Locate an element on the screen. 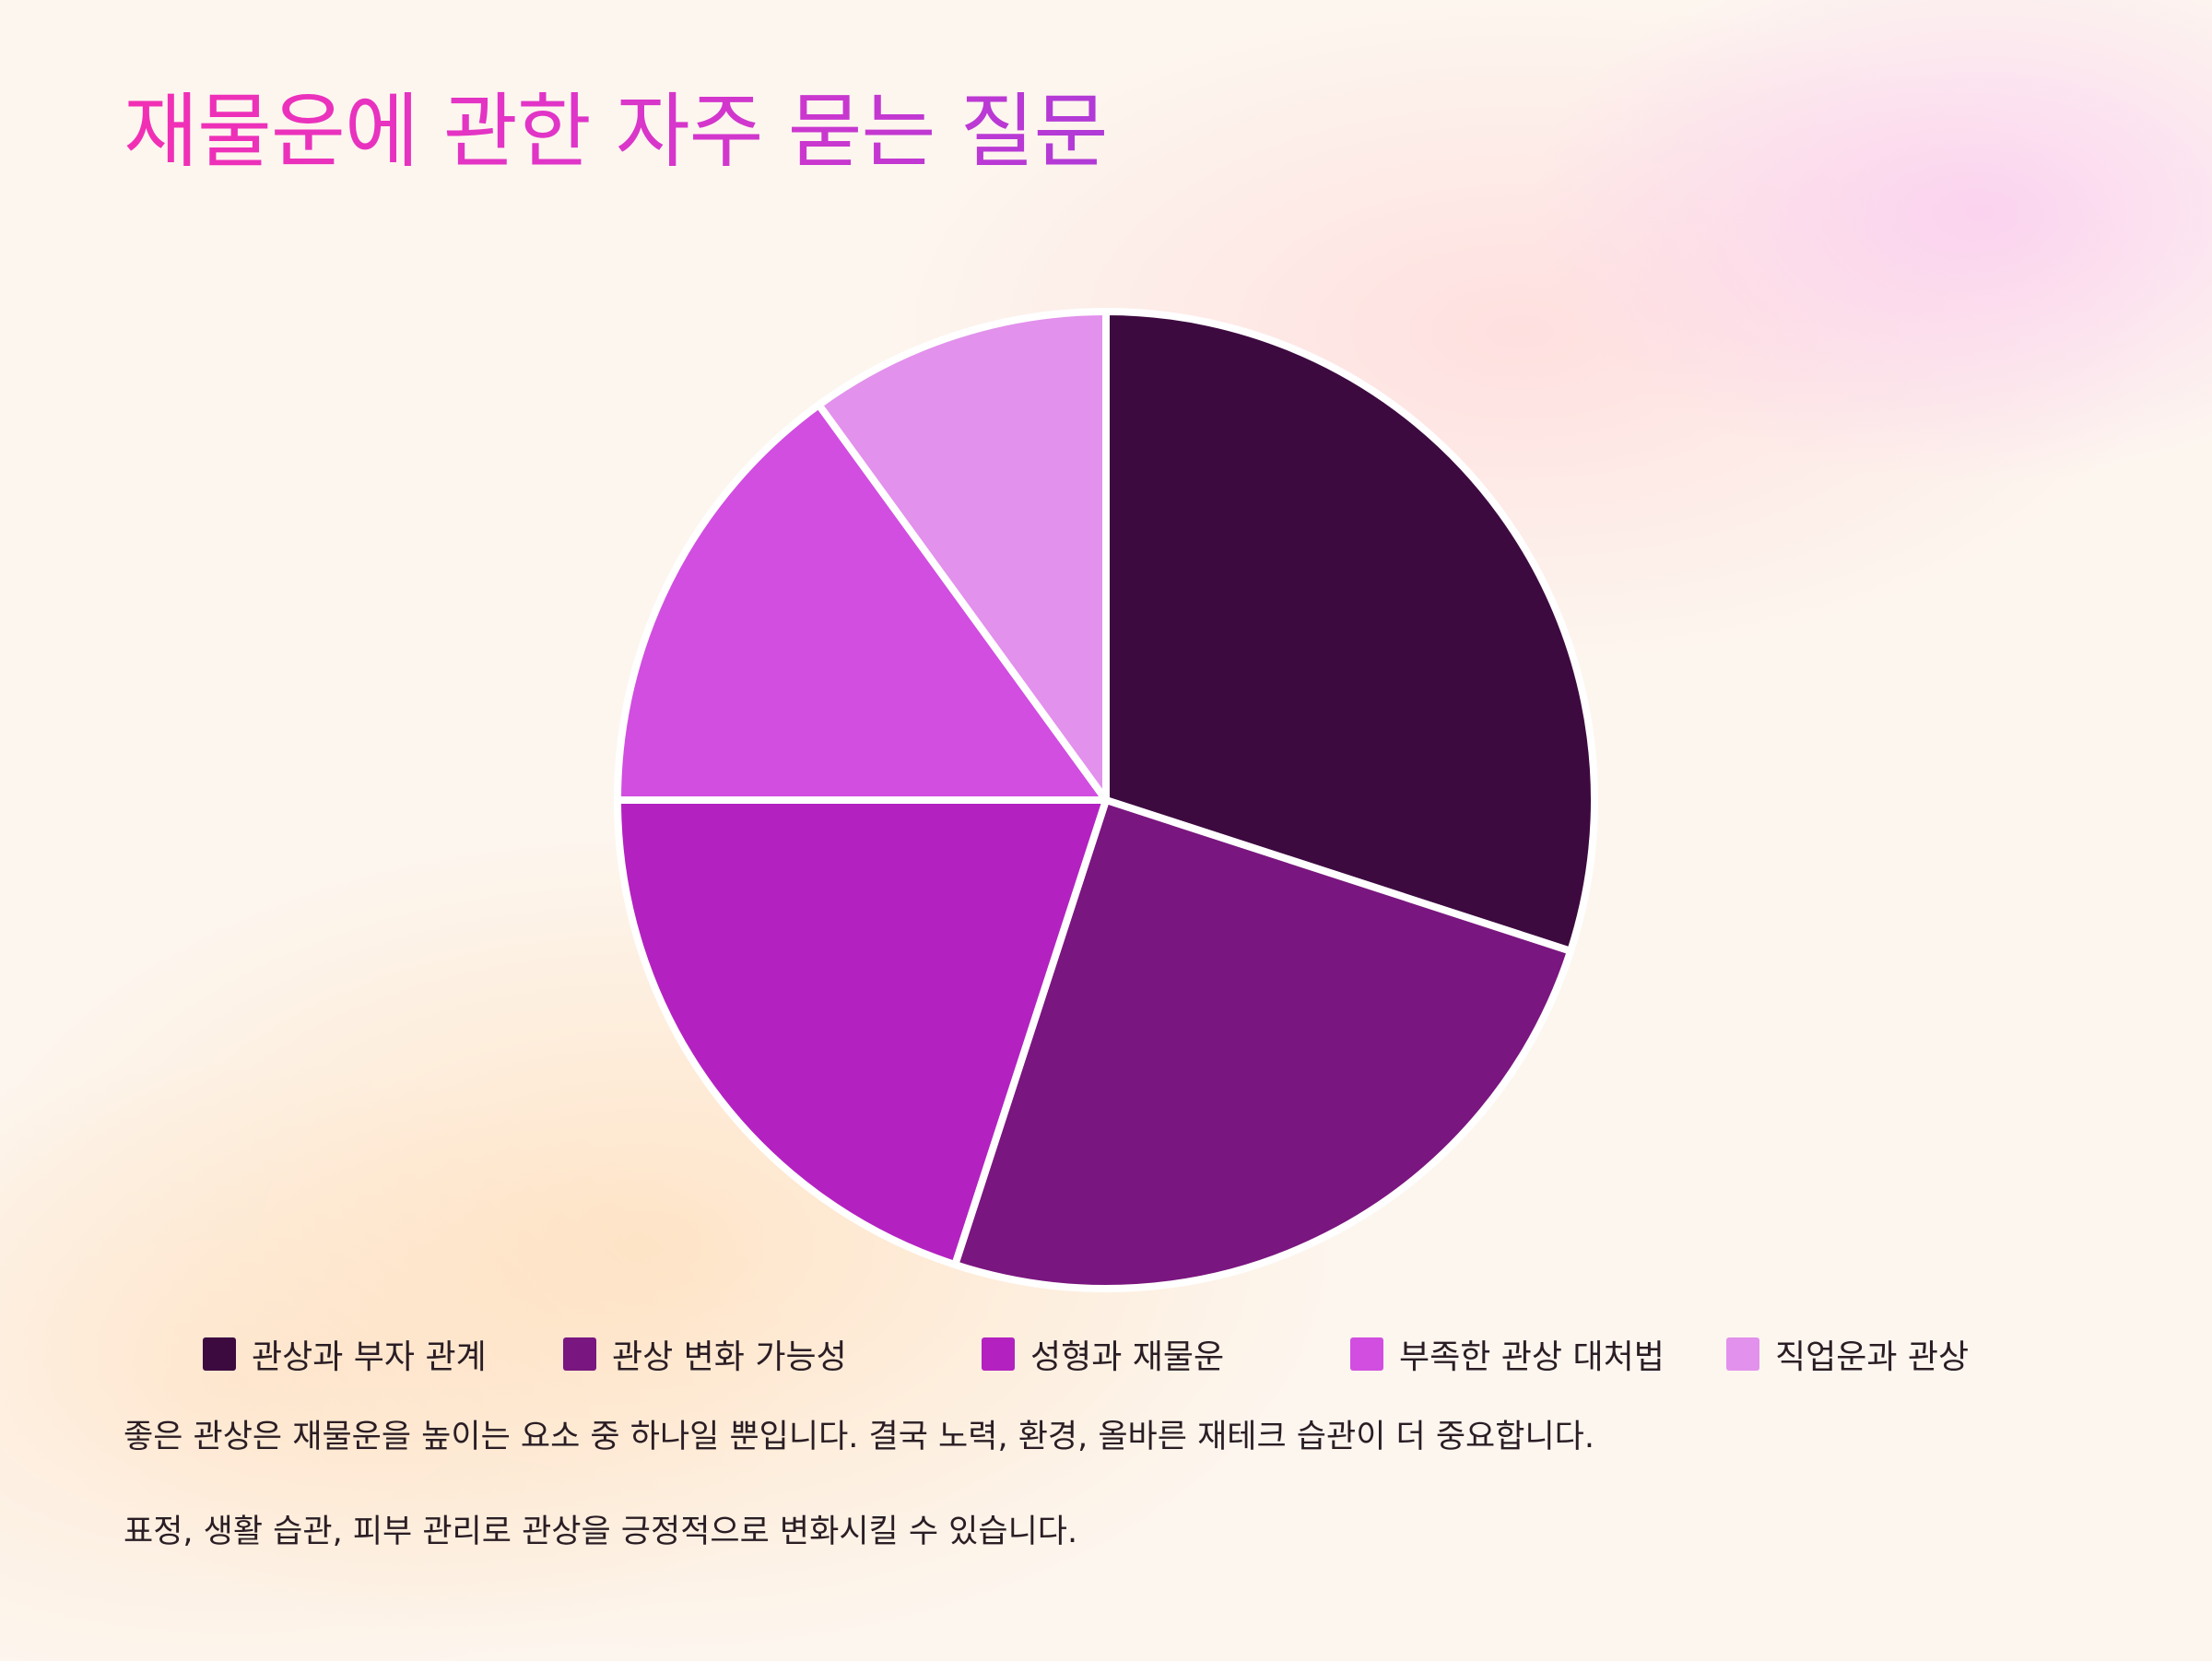  legend-item-3: 부족한 관상 대처법 is located at coordinates (1507, 1354).